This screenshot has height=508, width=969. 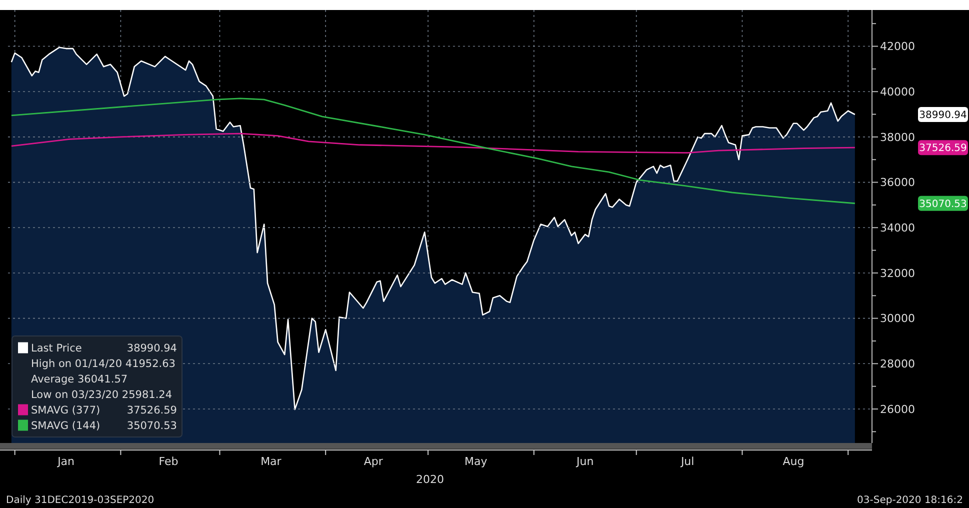 I want to click on x-tick-label: Jul, so click(x=687, y=461).